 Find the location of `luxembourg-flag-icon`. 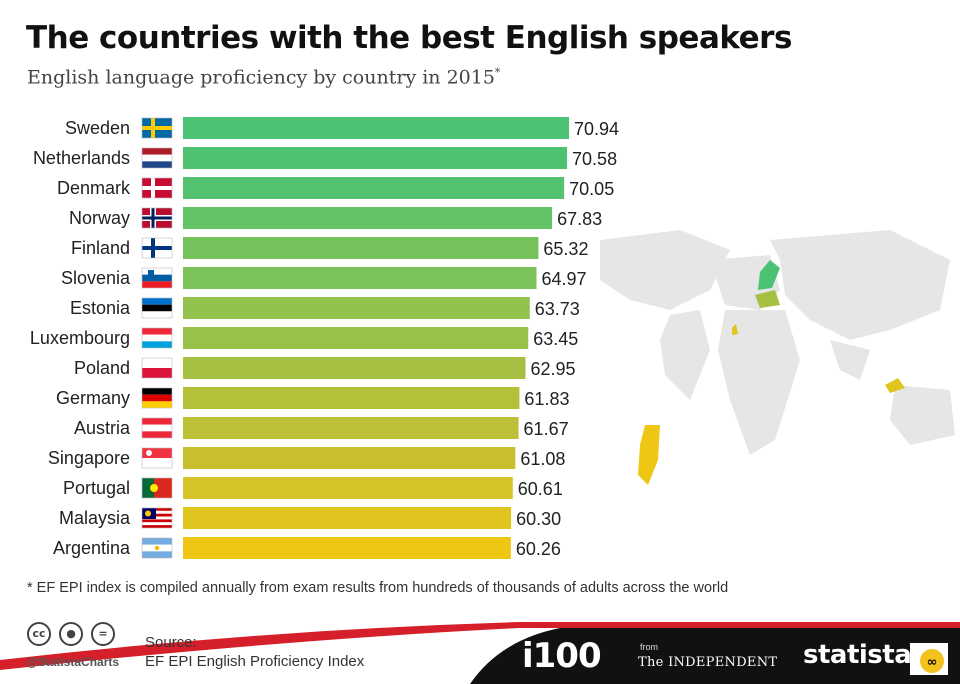

luxembourg-flag-icon is located at coordinates (157, 338).